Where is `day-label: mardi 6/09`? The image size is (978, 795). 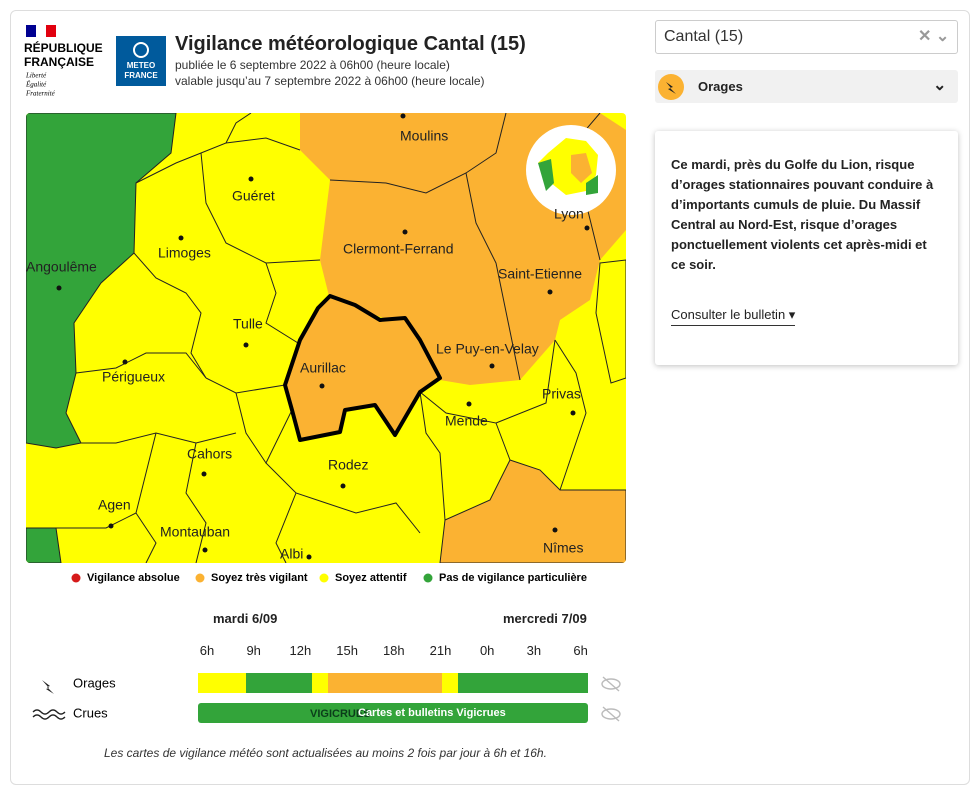 day-label: mardi 6/09 is located at coordinates (245, 618).